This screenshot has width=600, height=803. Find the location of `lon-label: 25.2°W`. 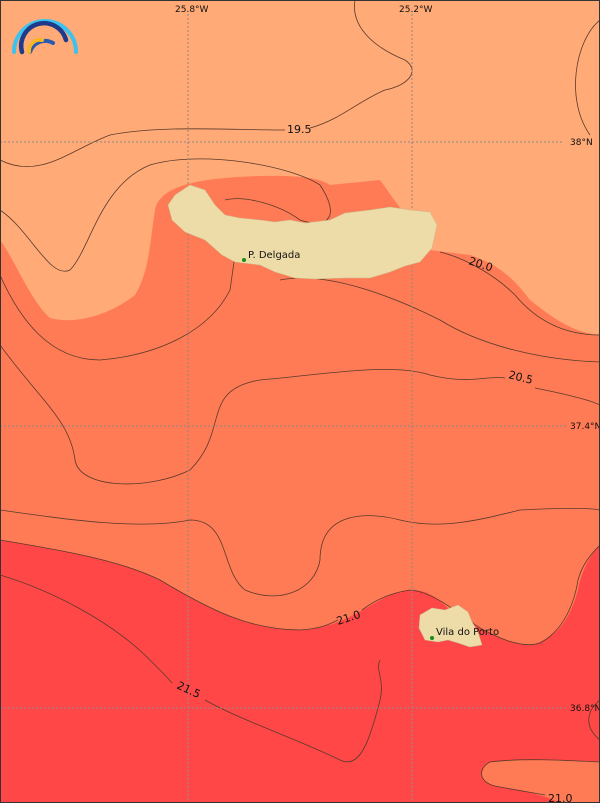

lon-label: 25.2°W is located at coordinates (416, 10).